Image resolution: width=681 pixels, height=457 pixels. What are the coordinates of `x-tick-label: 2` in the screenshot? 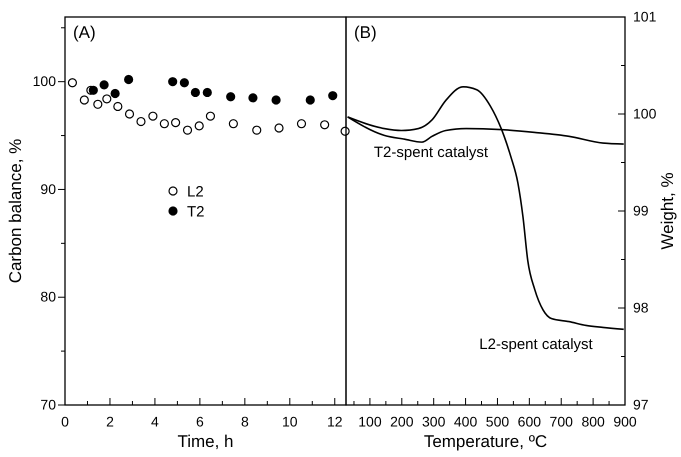 It's located at (110, 422).